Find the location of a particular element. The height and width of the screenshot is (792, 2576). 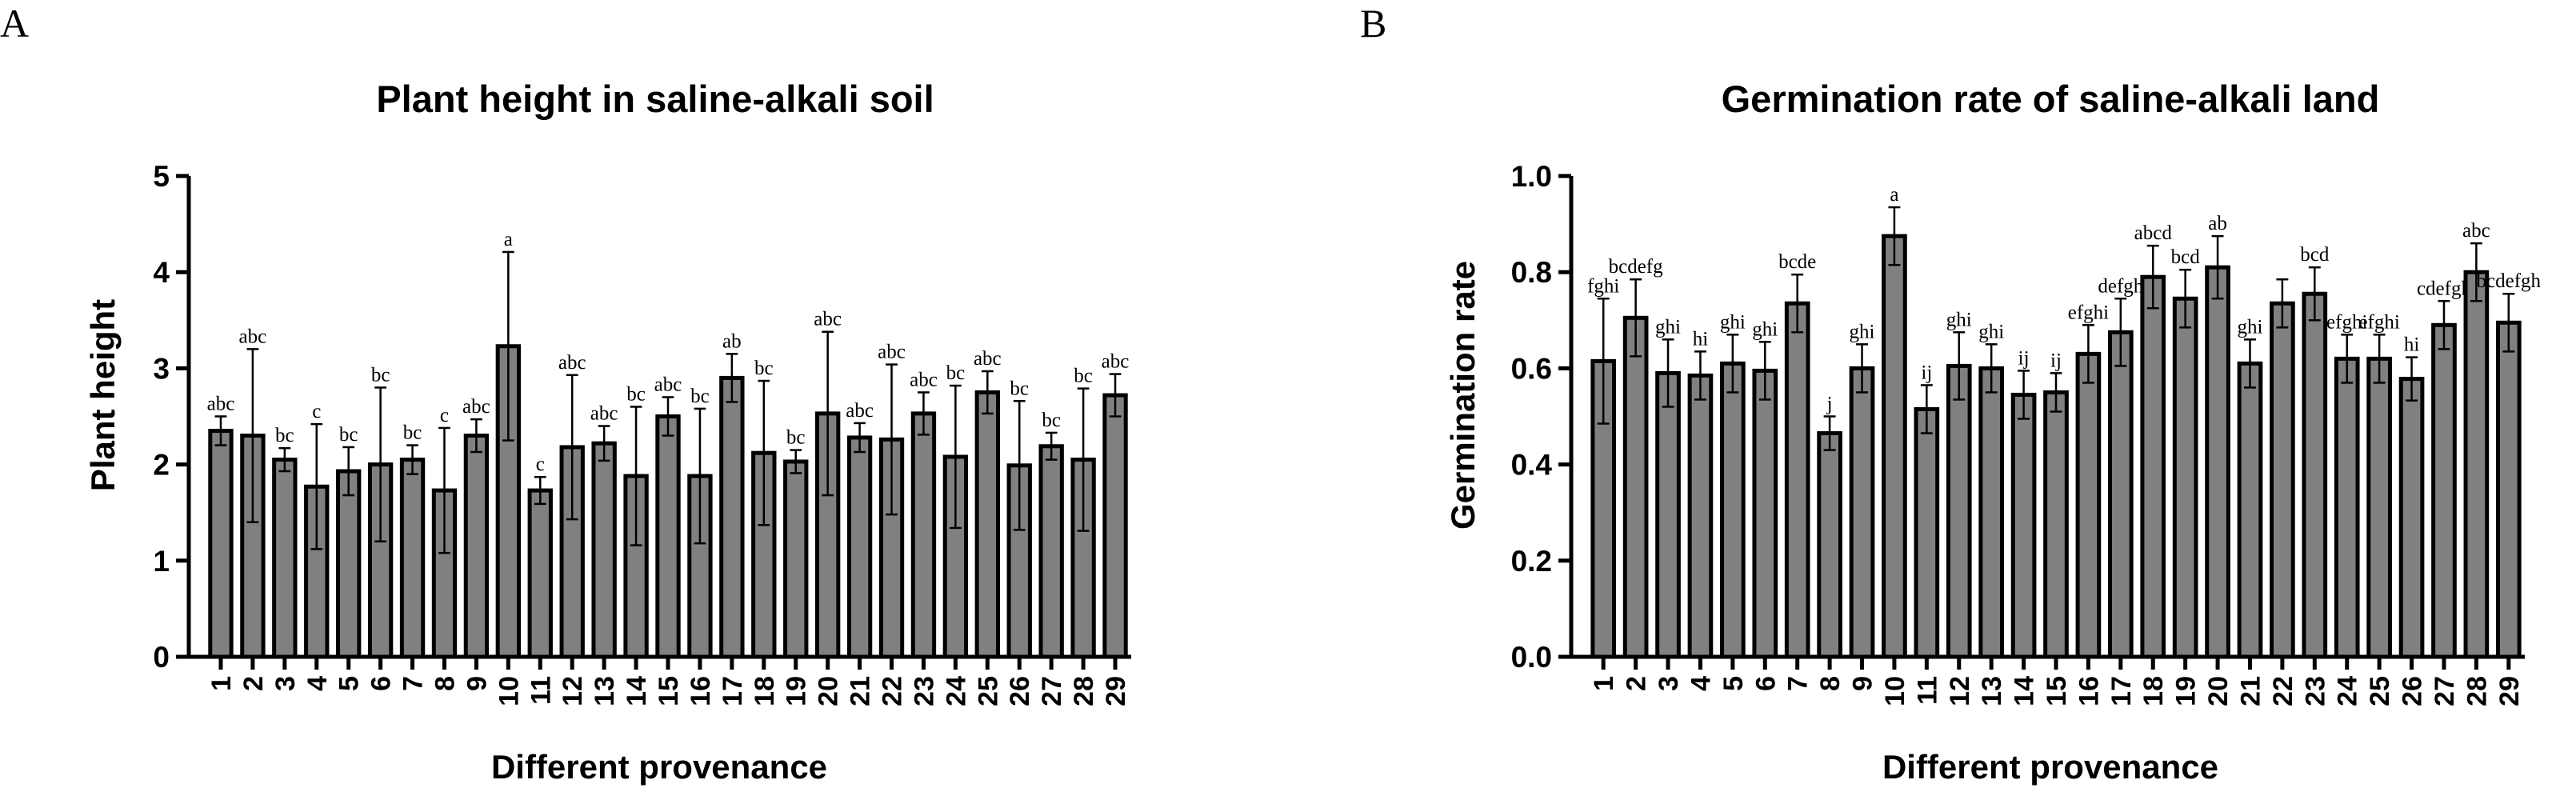

x-tick-label: 19 is located at coordinates (797, 691).